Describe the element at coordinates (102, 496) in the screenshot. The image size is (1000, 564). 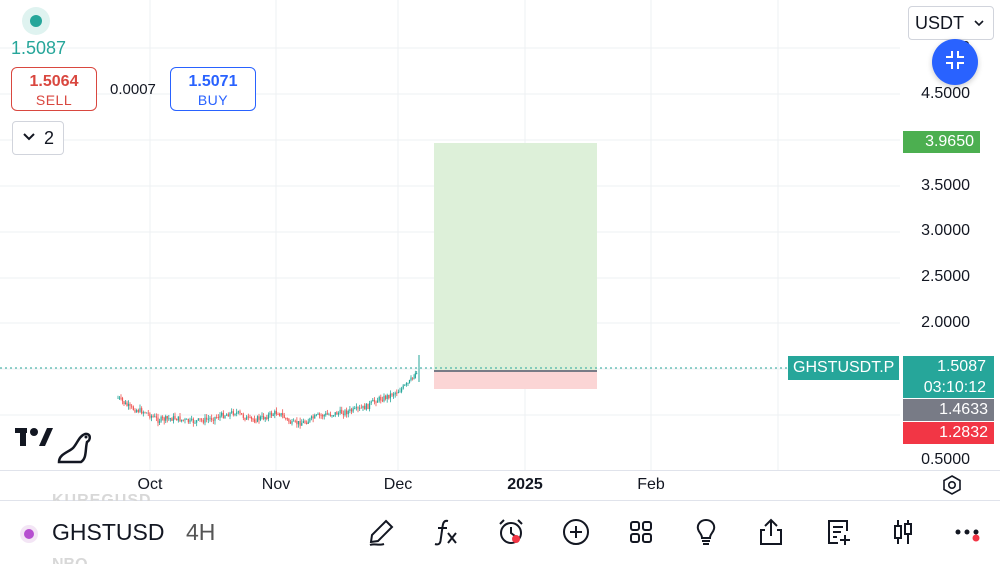
I see `behind-list-text: KUREGUSD` at that location.